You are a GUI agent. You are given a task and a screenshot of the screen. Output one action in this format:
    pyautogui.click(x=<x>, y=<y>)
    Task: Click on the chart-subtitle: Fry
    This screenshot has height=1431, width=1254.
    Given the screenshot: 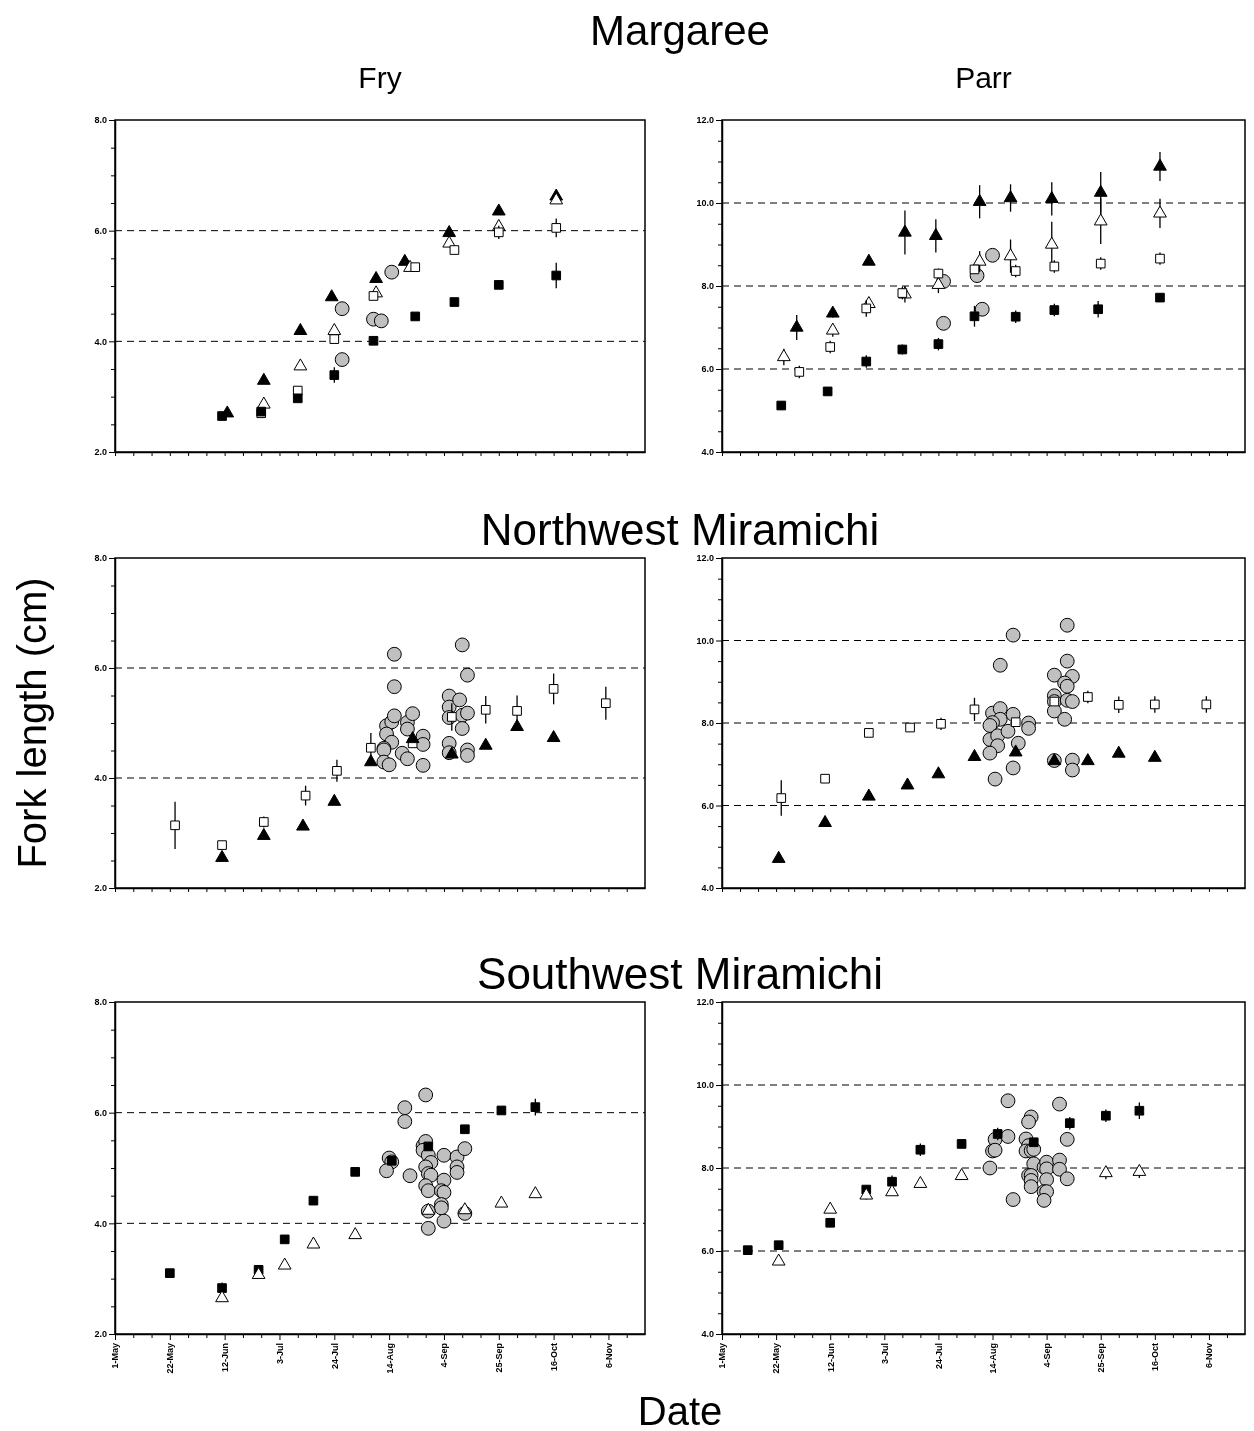 What is the action you would take?
    pyautogui.click(x=380, y=77)
    